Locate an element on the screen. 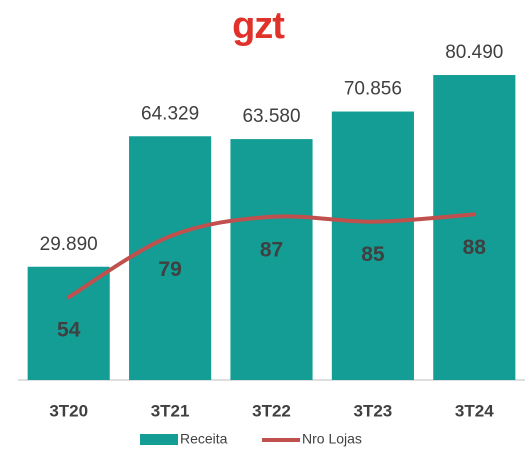  value-label: 80.490 is located at coordinates (474, 52).